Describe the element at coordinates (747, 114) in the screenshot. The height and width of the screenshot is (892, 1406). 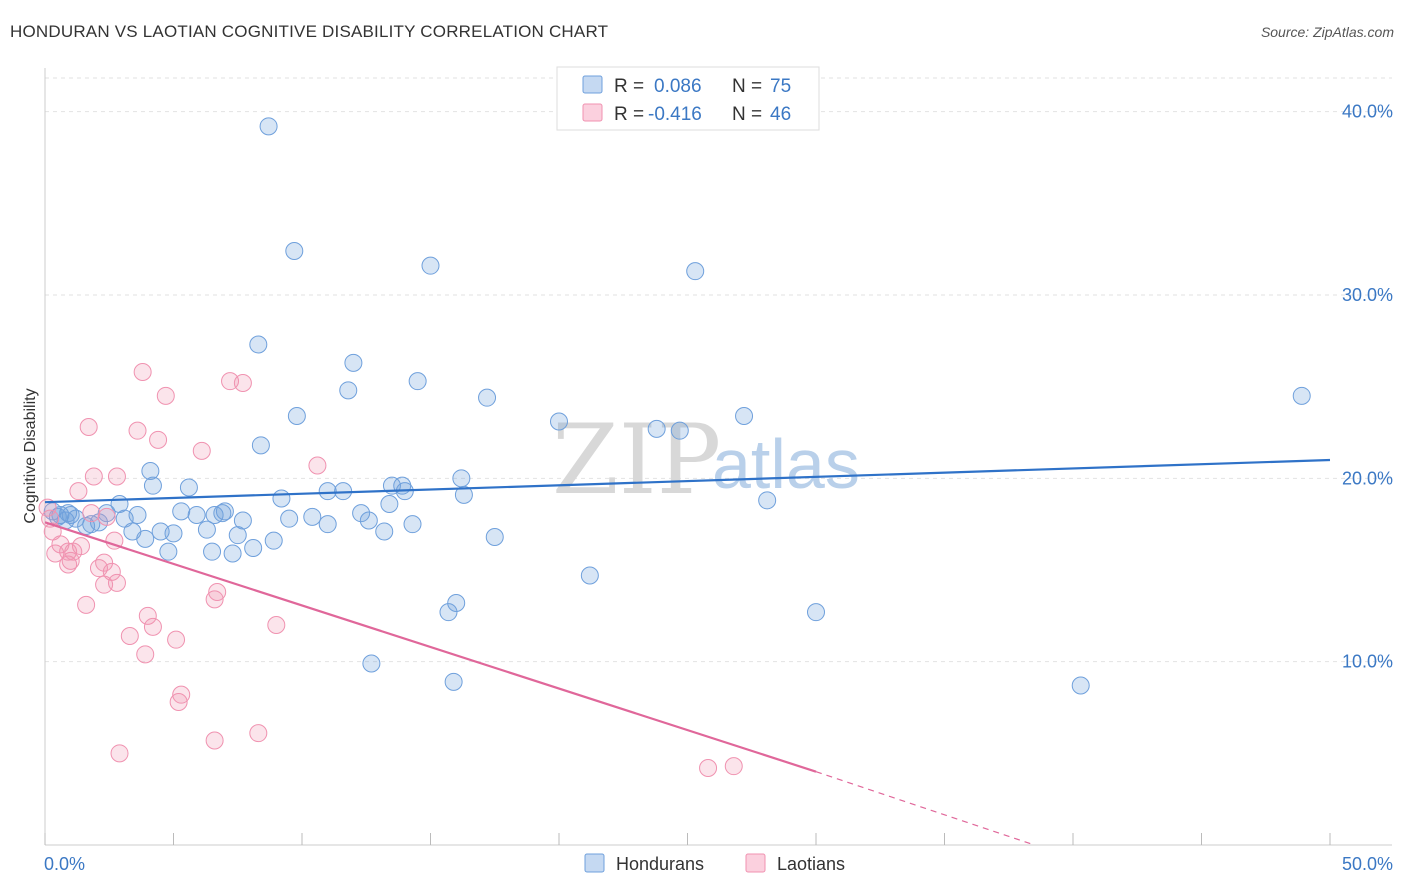
I see `legend-n-label-2: N =` at that location.